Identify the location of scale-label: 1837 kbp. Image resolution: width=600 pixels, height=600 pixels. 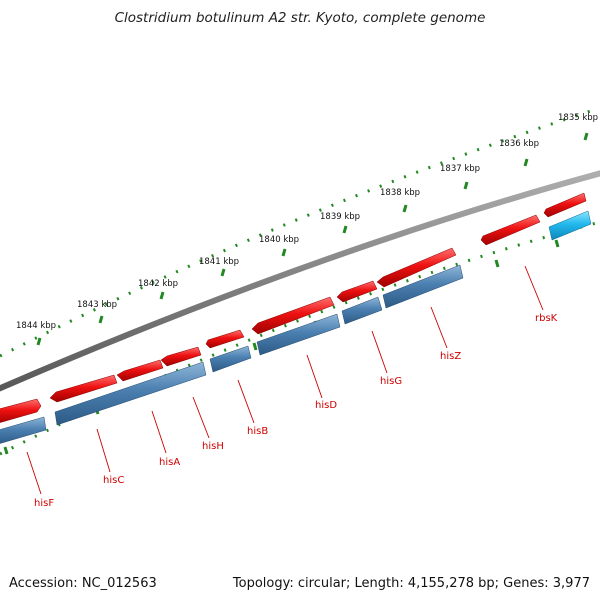
(460, 169).